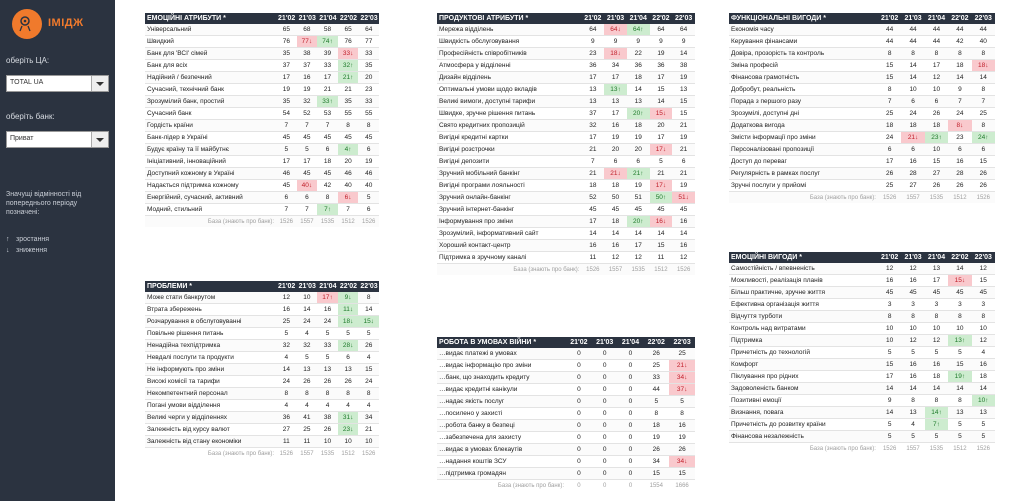 The width and height of the screenshot is (1028, 501). Describe the element at coordinates (286, 53) in the screenshot. I see `value-cell: 35` at that location.